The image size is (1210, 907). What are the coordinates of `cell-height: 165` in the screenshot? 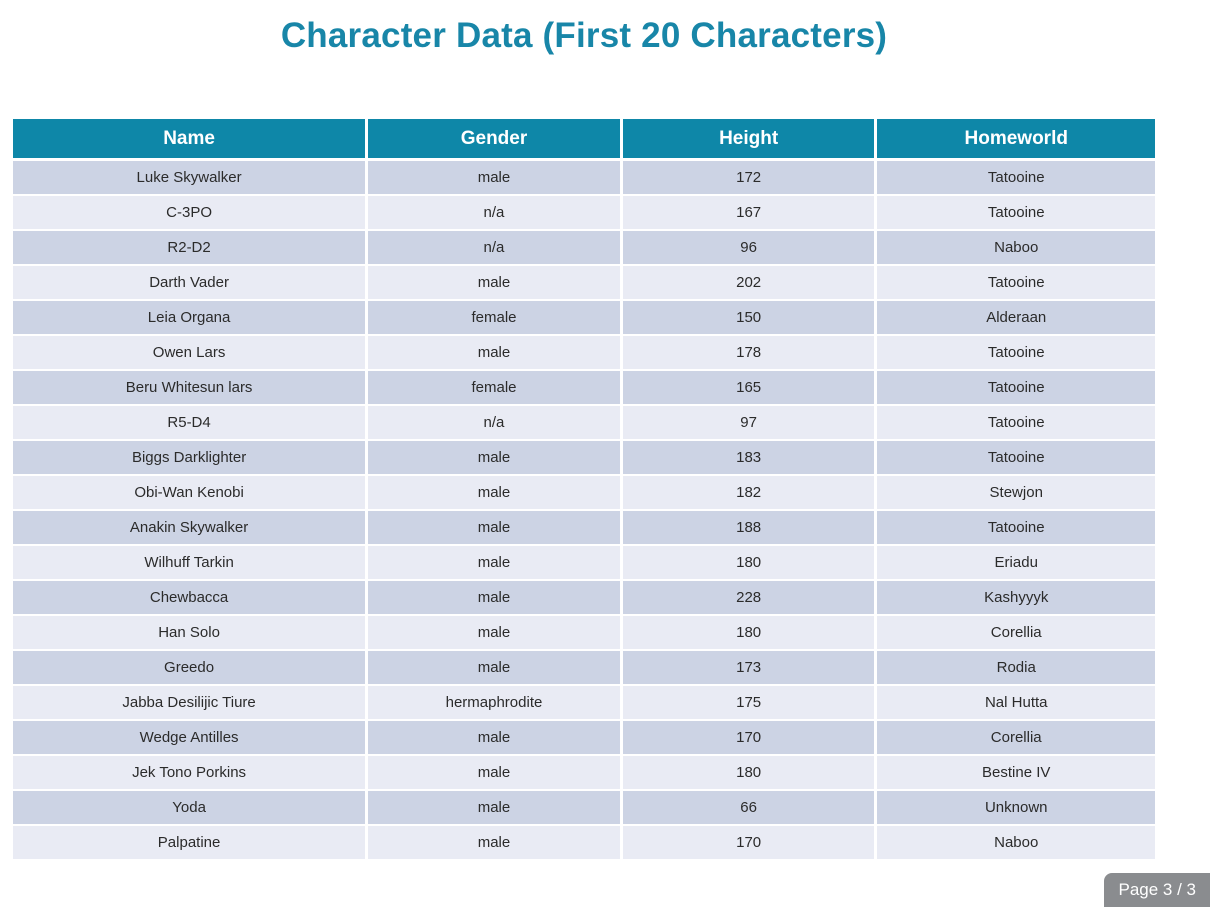 It's located at (750, 388).